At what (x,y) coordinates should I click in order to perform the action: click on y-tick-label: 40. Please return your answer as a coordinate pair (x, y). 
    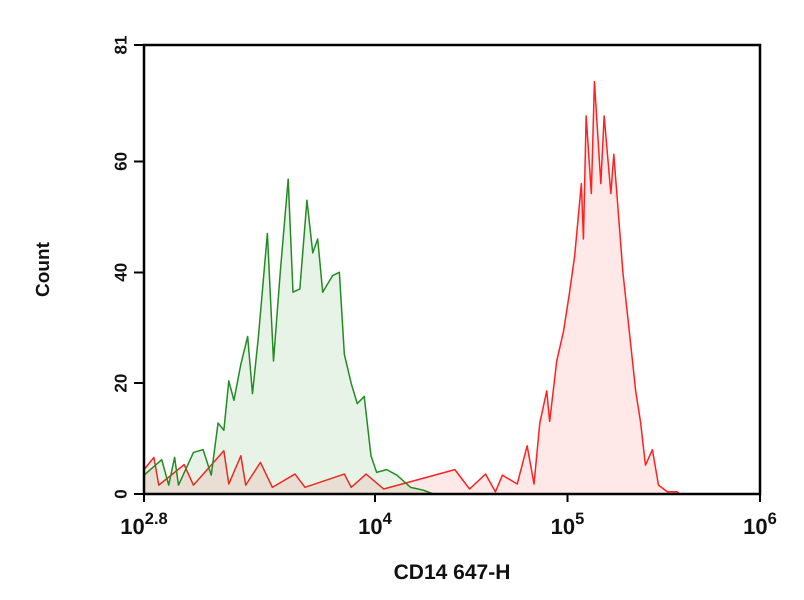
    Looking at the image, I should click on (121, 272).